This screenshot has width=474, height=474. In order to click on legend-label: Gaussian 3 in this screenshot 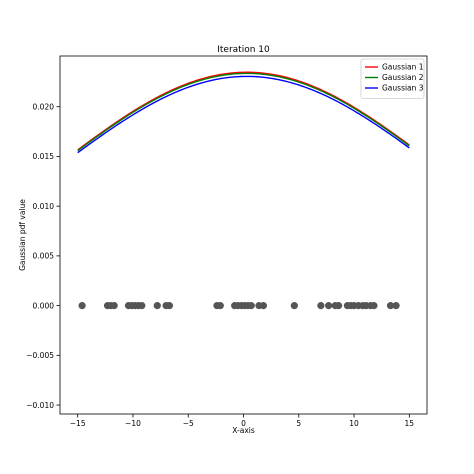, I will do `click(403, 88)`.